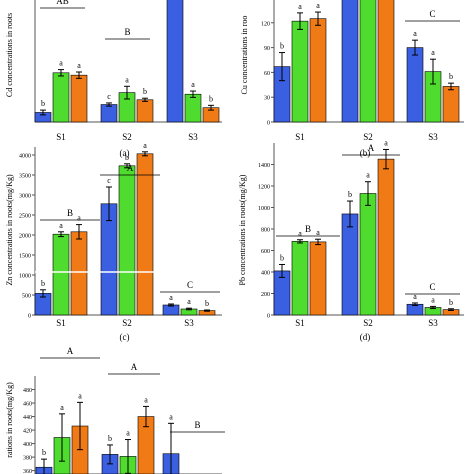 The height and width of the screenshot is (474, 474). What do you see at coordinates (25, 157) in the screenshot?
I see `y-tick-label: 4000` at bounding box center [25, 157].